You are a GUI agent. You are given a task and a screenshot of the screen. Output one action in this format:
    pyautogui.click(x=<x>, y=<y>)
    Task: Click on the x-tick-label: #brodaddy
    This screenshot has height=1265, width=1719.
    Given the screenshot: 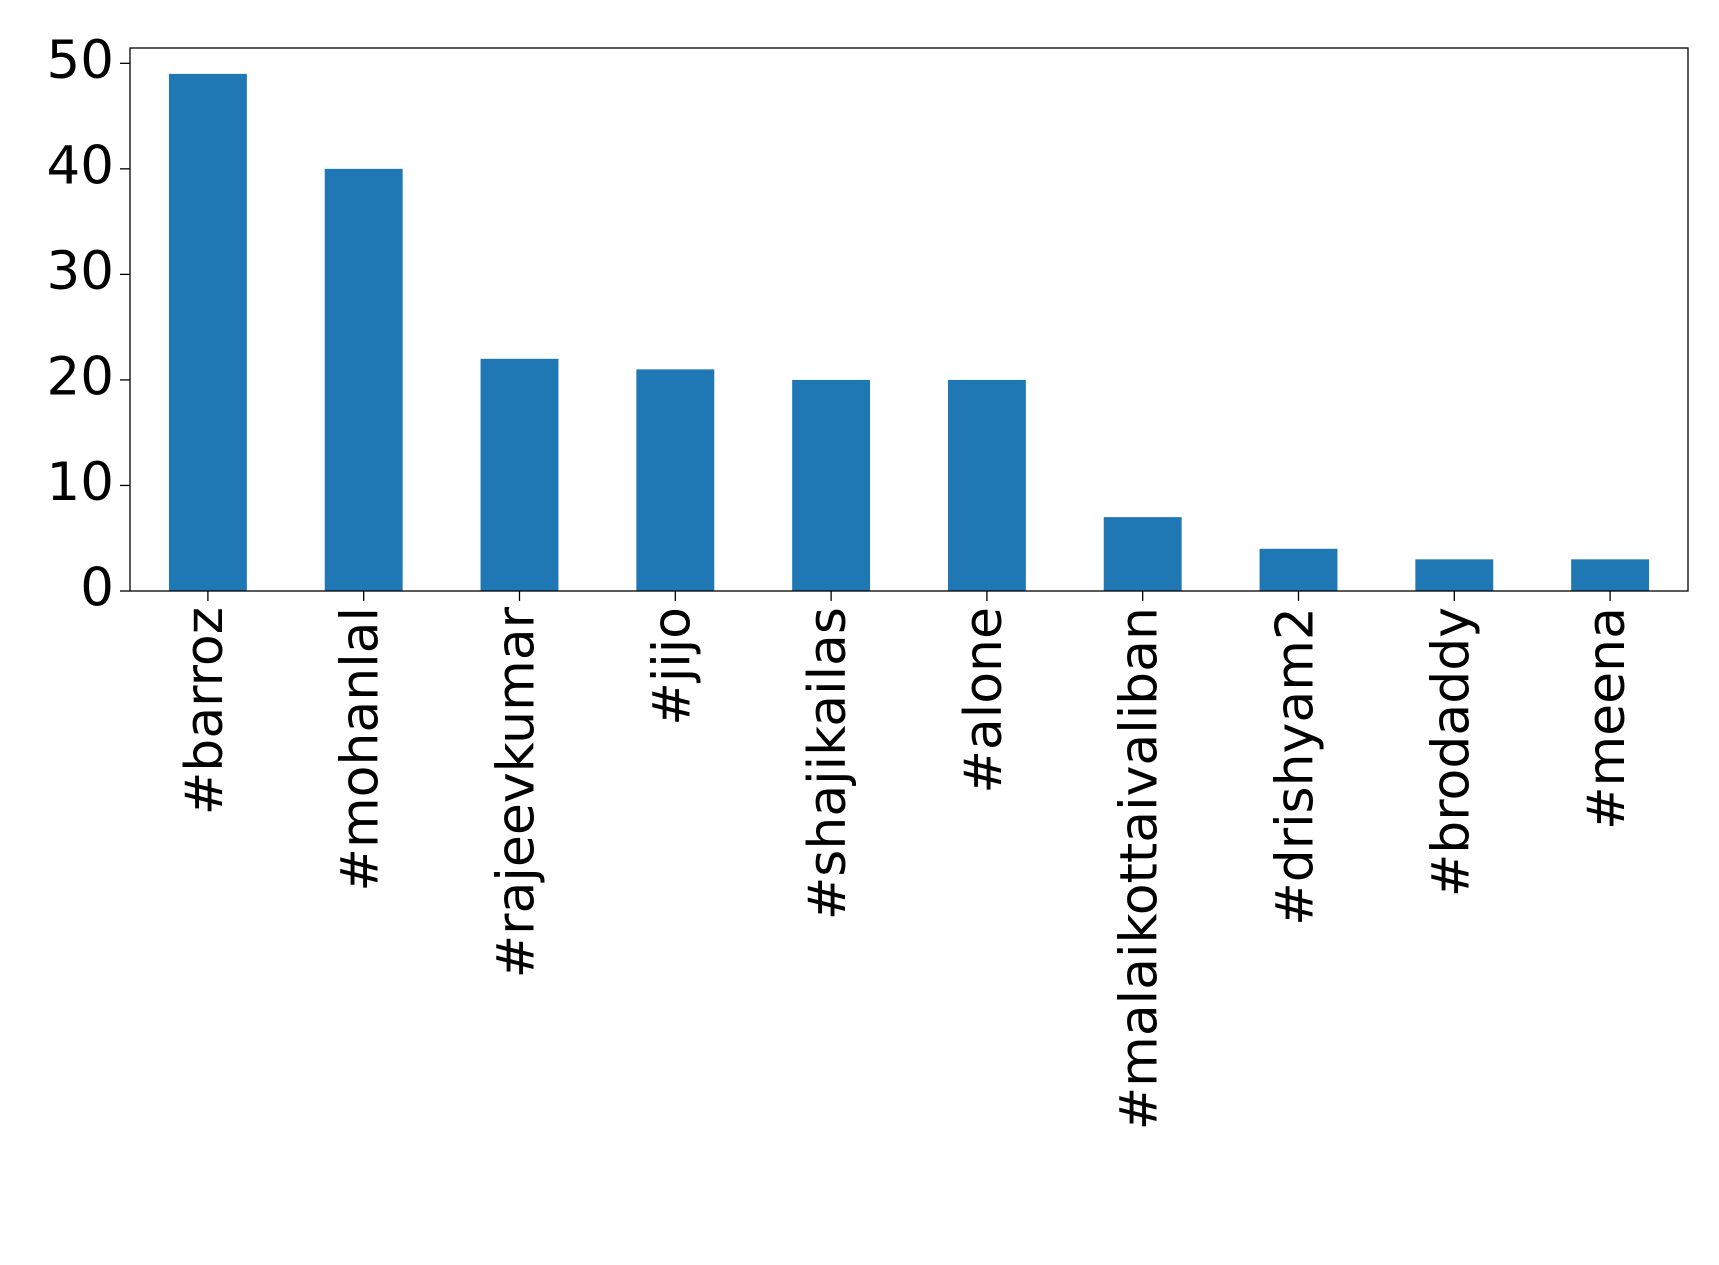 What is the action you would take?
    pyautogui.click(x=1451, y=752)
    